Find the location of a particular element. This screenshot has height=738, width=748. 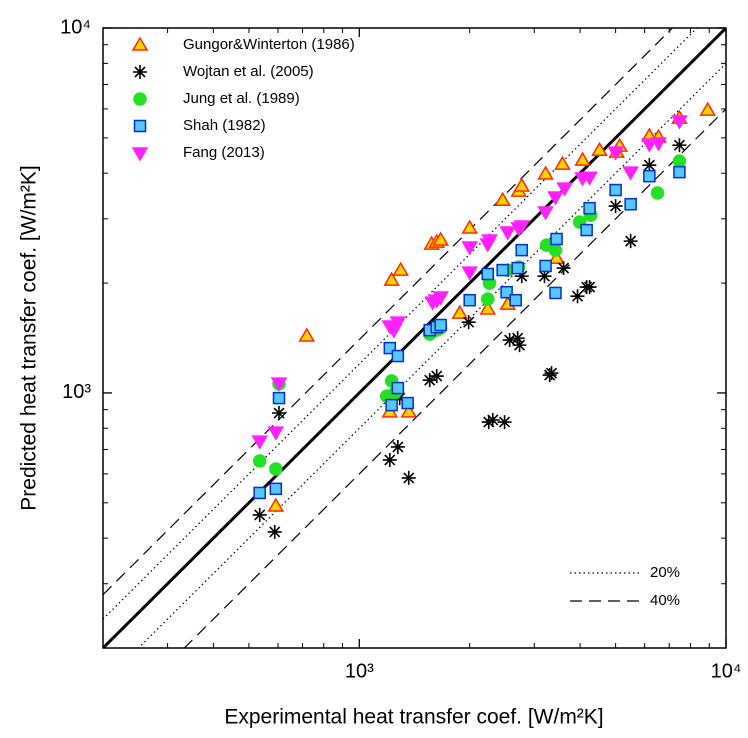

legend-label: Gungor&Winterton (1986) is located at coordinates (269, 44).